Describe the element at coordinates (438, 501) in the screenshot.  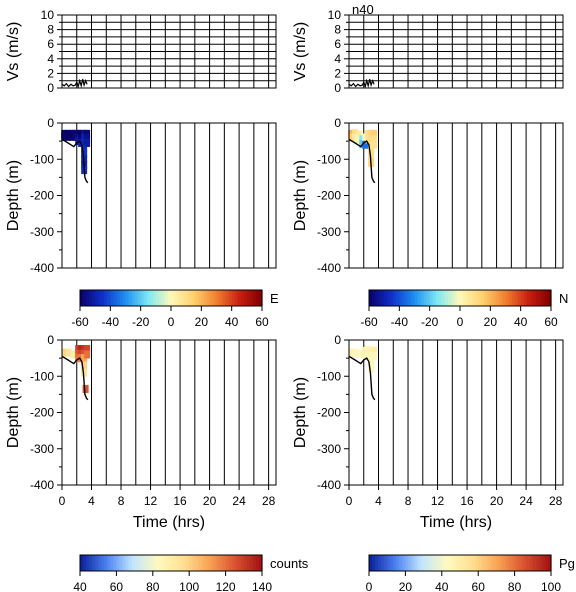
I see `x-tick-label: 12` at that location.